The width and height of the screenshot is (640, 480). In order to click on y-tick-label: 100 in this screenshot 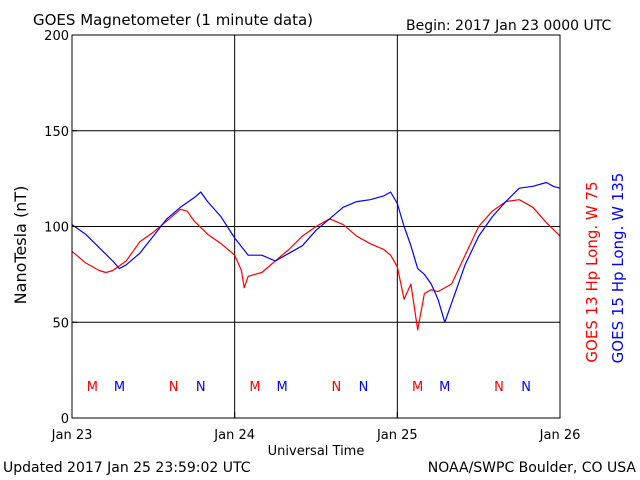, I will do `click(56, 228)`.